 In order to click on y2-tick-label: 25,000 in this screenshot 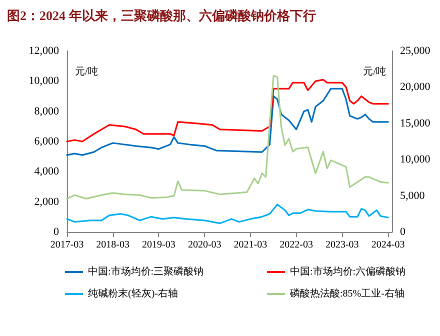, I will do `click(415, 51)`.